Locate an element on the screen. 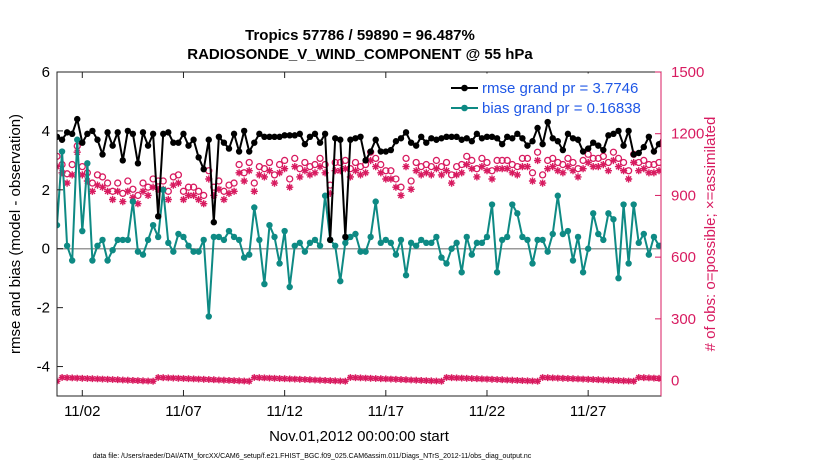  legend-box is located at coordinates (547, 96).